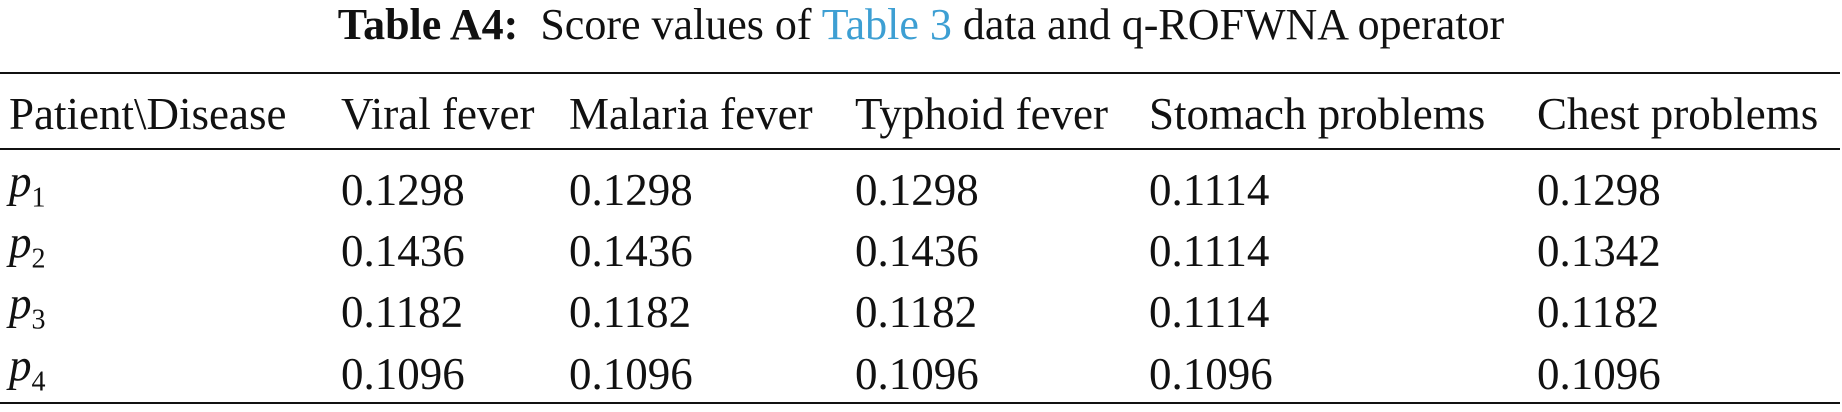 The width and height of the screenshot is (1842, 412). Describe the element at coordinates (886, 24) in the screenshot. I see `caption-link: Table 3` at that location.